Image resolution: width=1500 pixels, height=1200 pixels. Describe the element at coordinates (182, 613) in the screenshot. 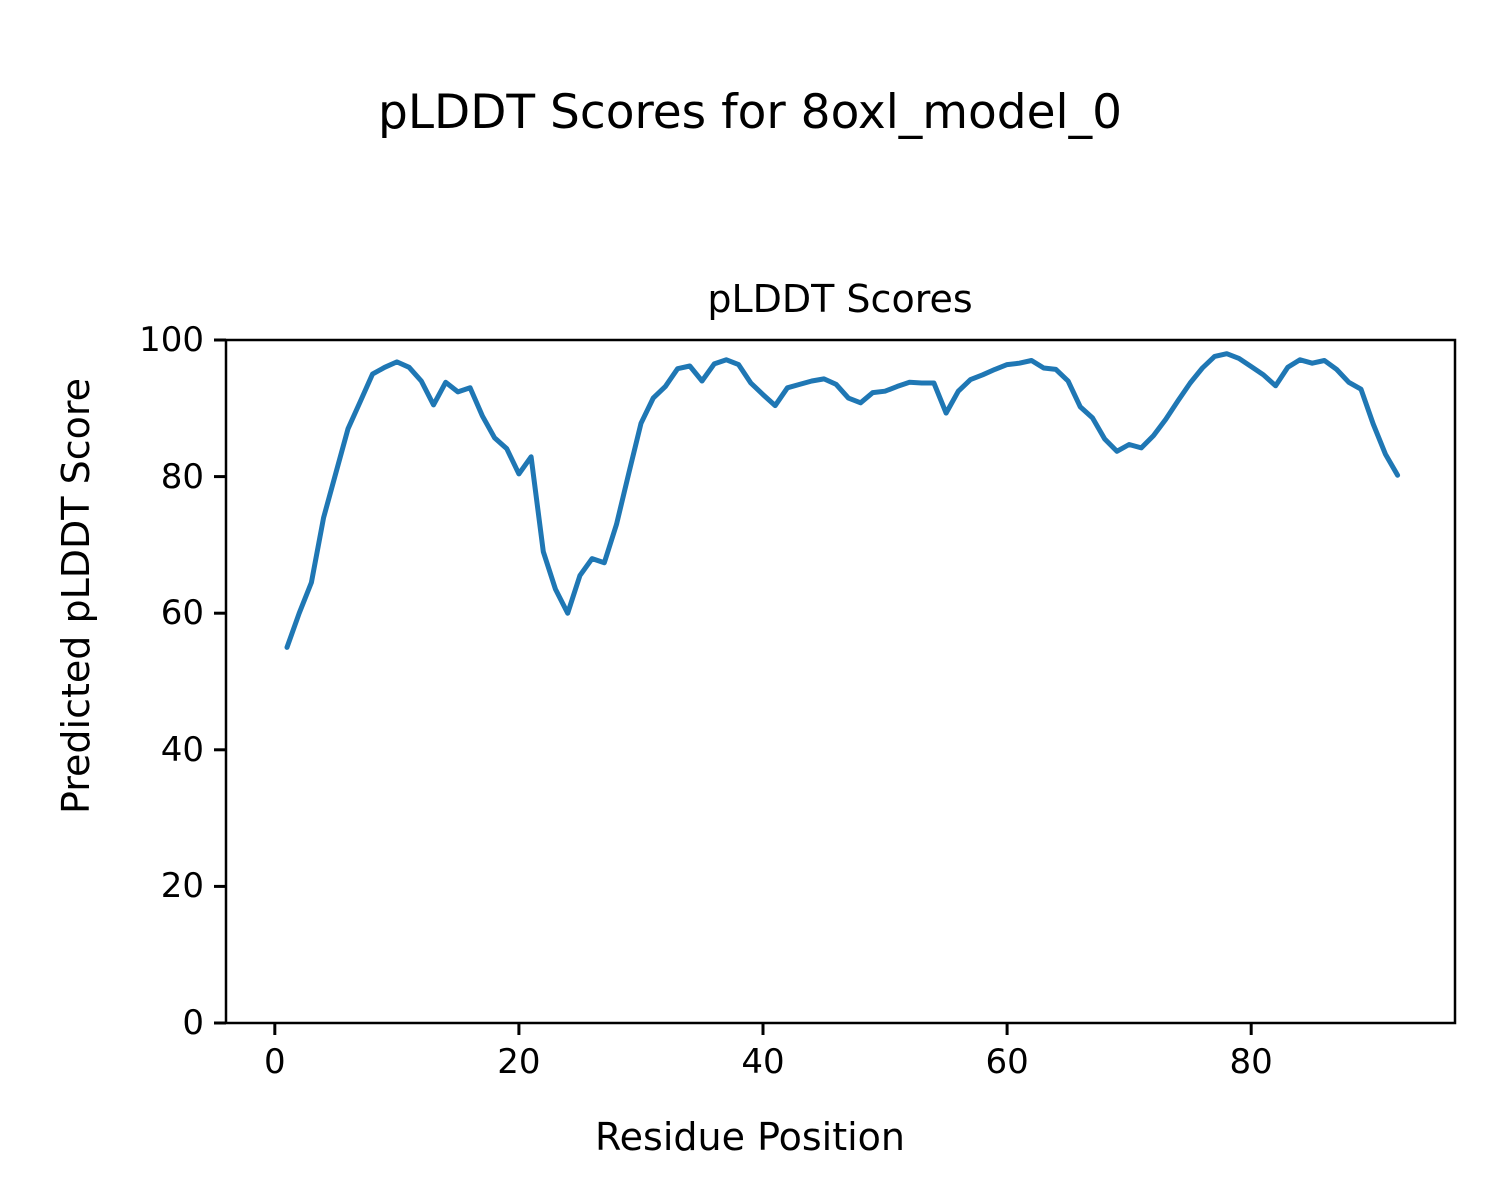

I see `y-tick-label: 60` at that location.